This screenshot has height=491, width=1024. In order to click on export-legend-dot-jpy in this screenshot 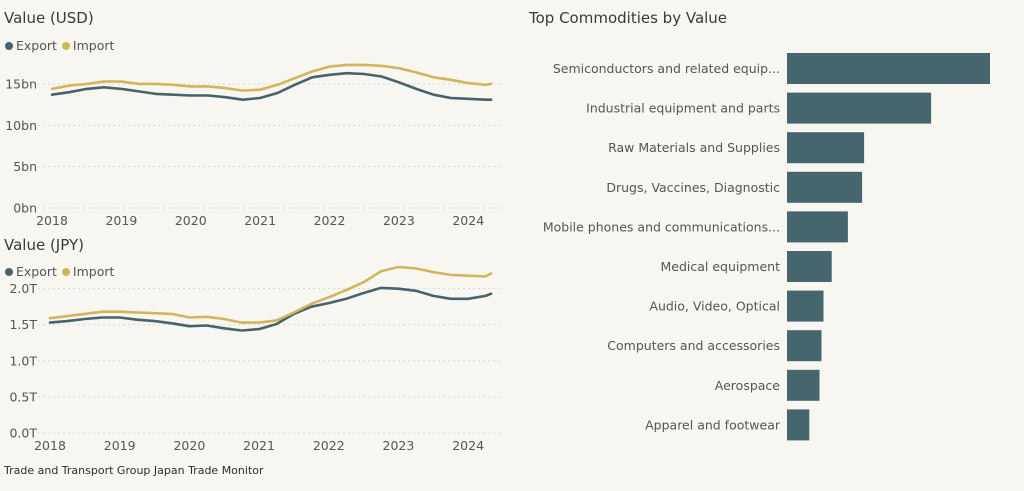, I will do `click(9, 271)`.